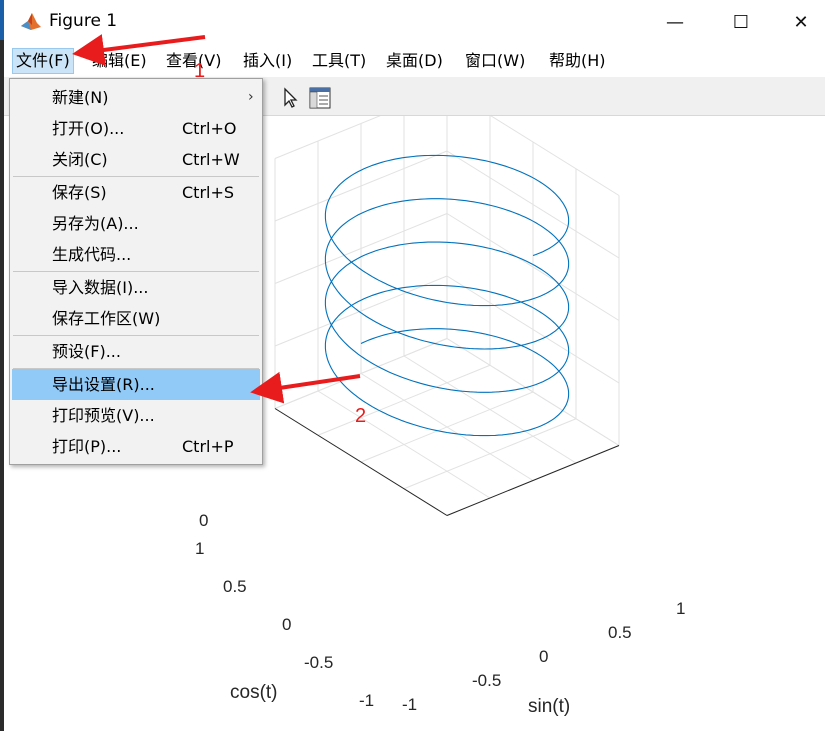 The width and height of the screenshot is (825, 731). I want to click on annotation-label-2: 2, so click(361, 416).